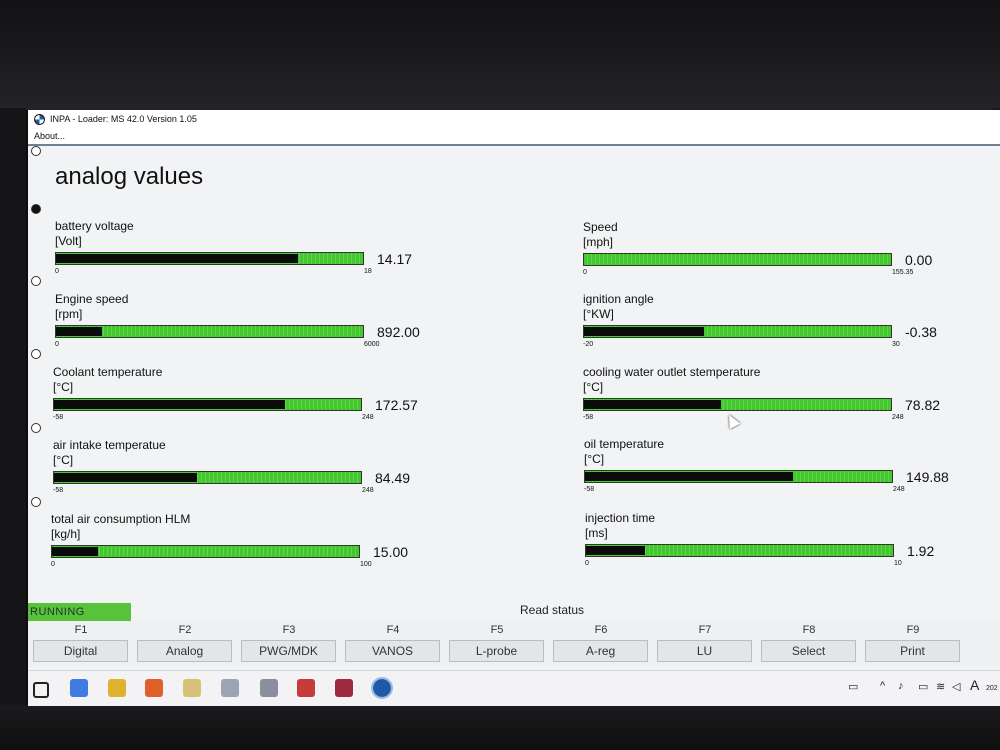  What do you see at coordinates (992, 688) in the screenshot?
I see `clock-year: 202` at bounding box center [992, 688].